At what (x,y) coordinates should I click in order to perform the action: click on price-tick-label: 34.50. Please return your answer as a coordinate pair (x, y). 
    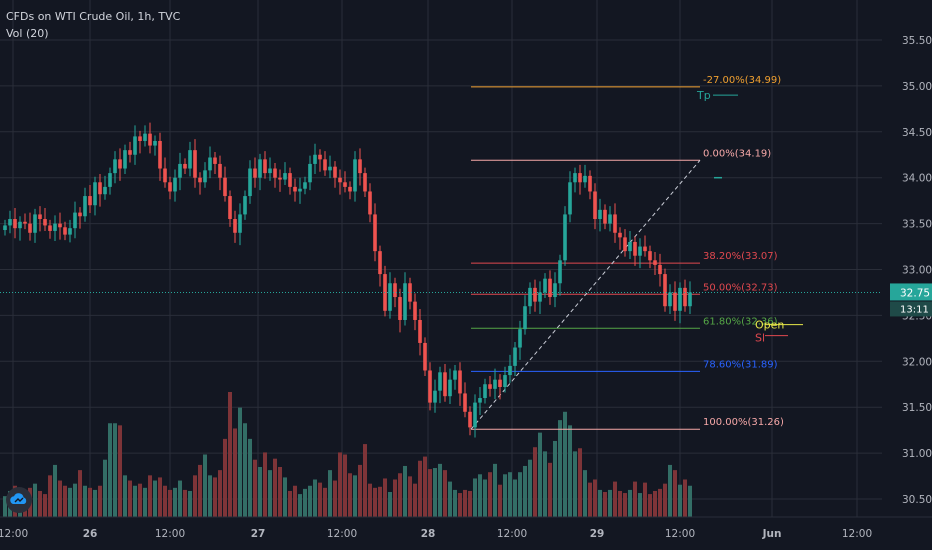
    Looking at the image, I should click on (917, 133).